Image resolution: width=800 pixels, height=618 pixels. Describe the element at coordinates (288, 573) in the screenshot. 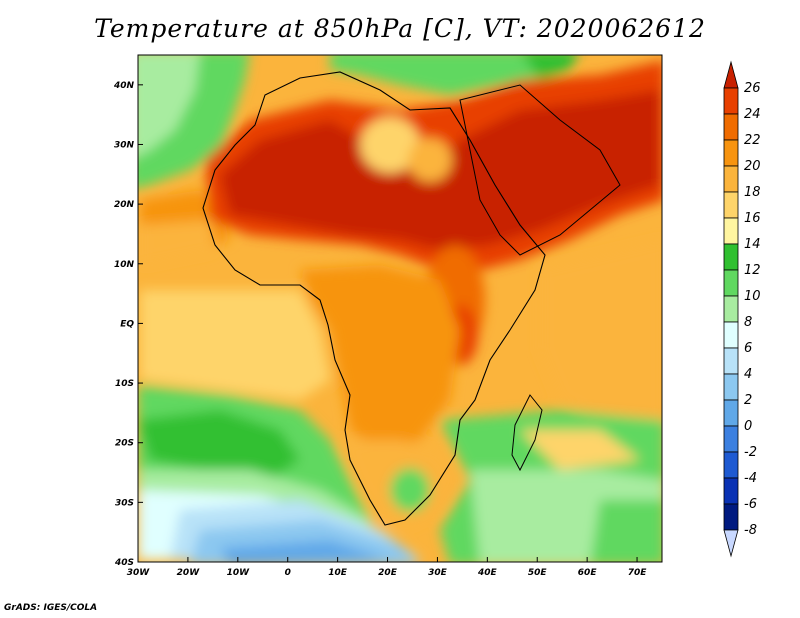

I see `lon-tick-label: 0` at that location.